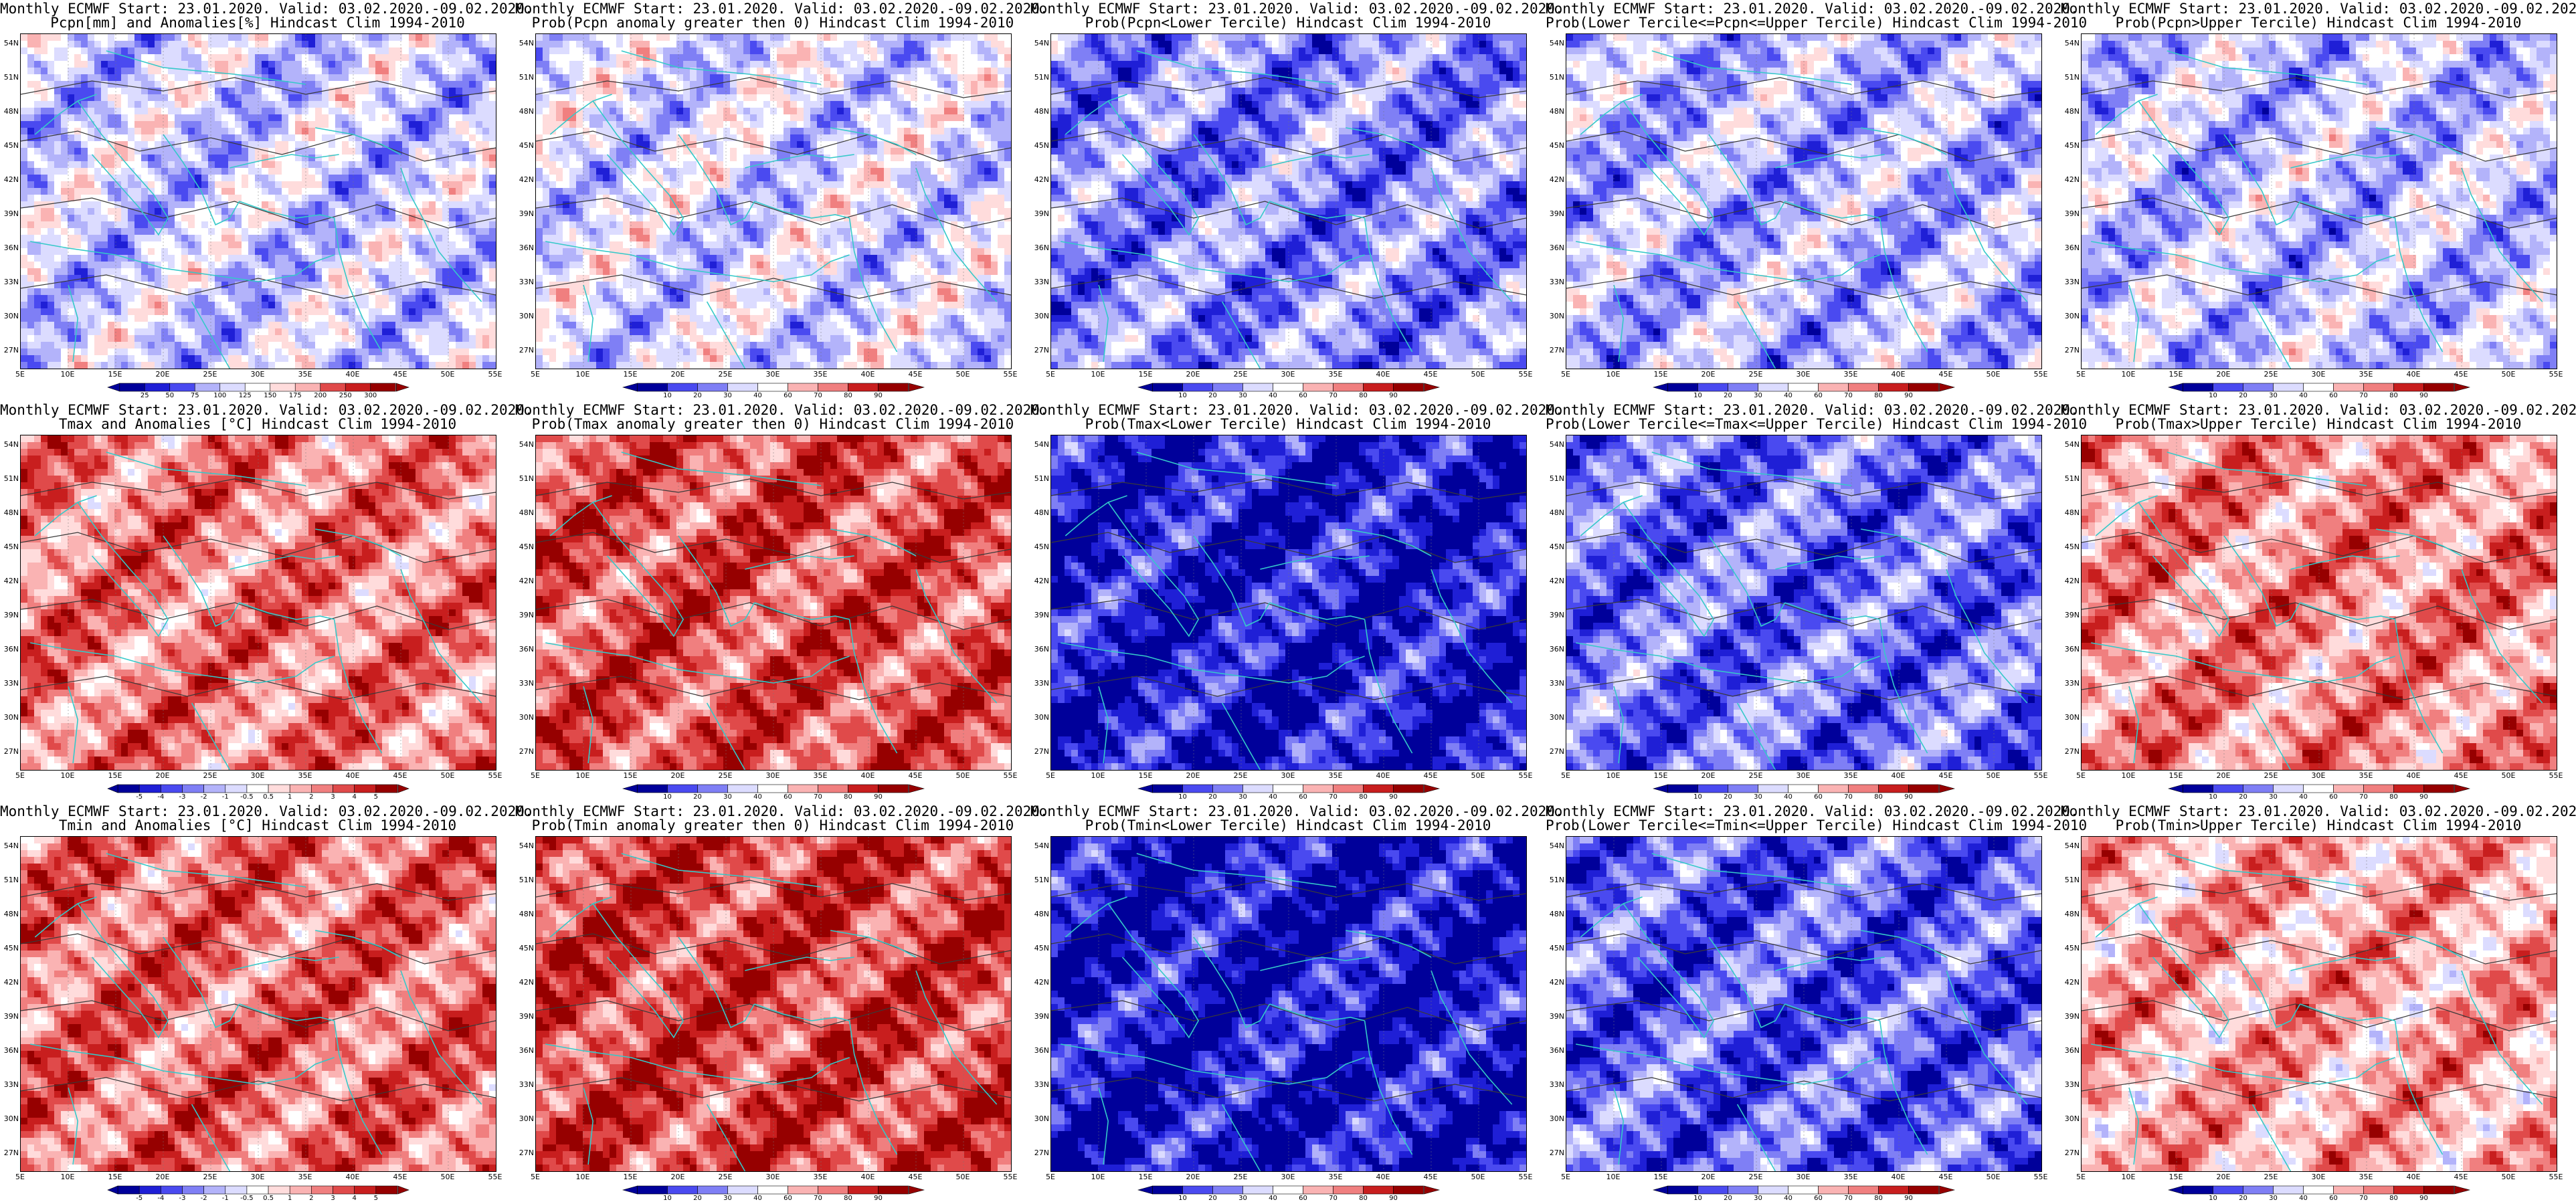 This screenshot has height=1204, width=2576. I want to click on longitude-tick-label: 15E, so click(1145, 775).